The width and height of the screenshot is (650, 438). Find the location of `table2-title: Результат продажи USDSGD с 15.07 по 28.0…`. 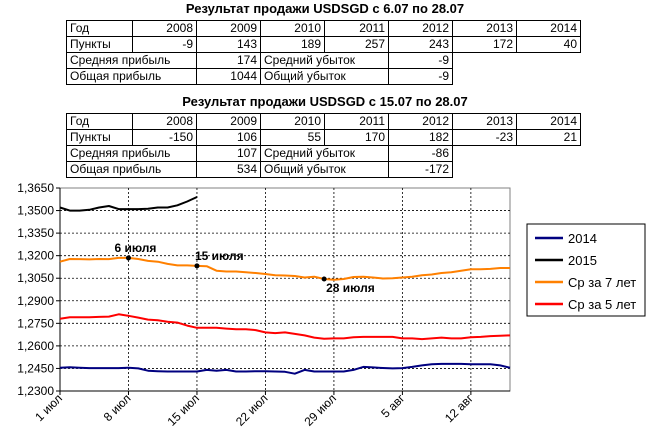

table2-title: Результат продажи USDSGD с 15.07 по 28.0… is located at coordinates (325, 101).